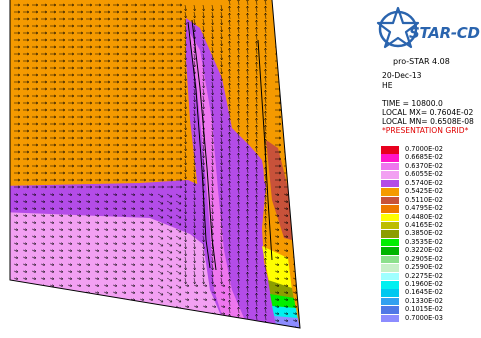  I want to click on star-cd-logo: STAR-CD, so click(428, 29).